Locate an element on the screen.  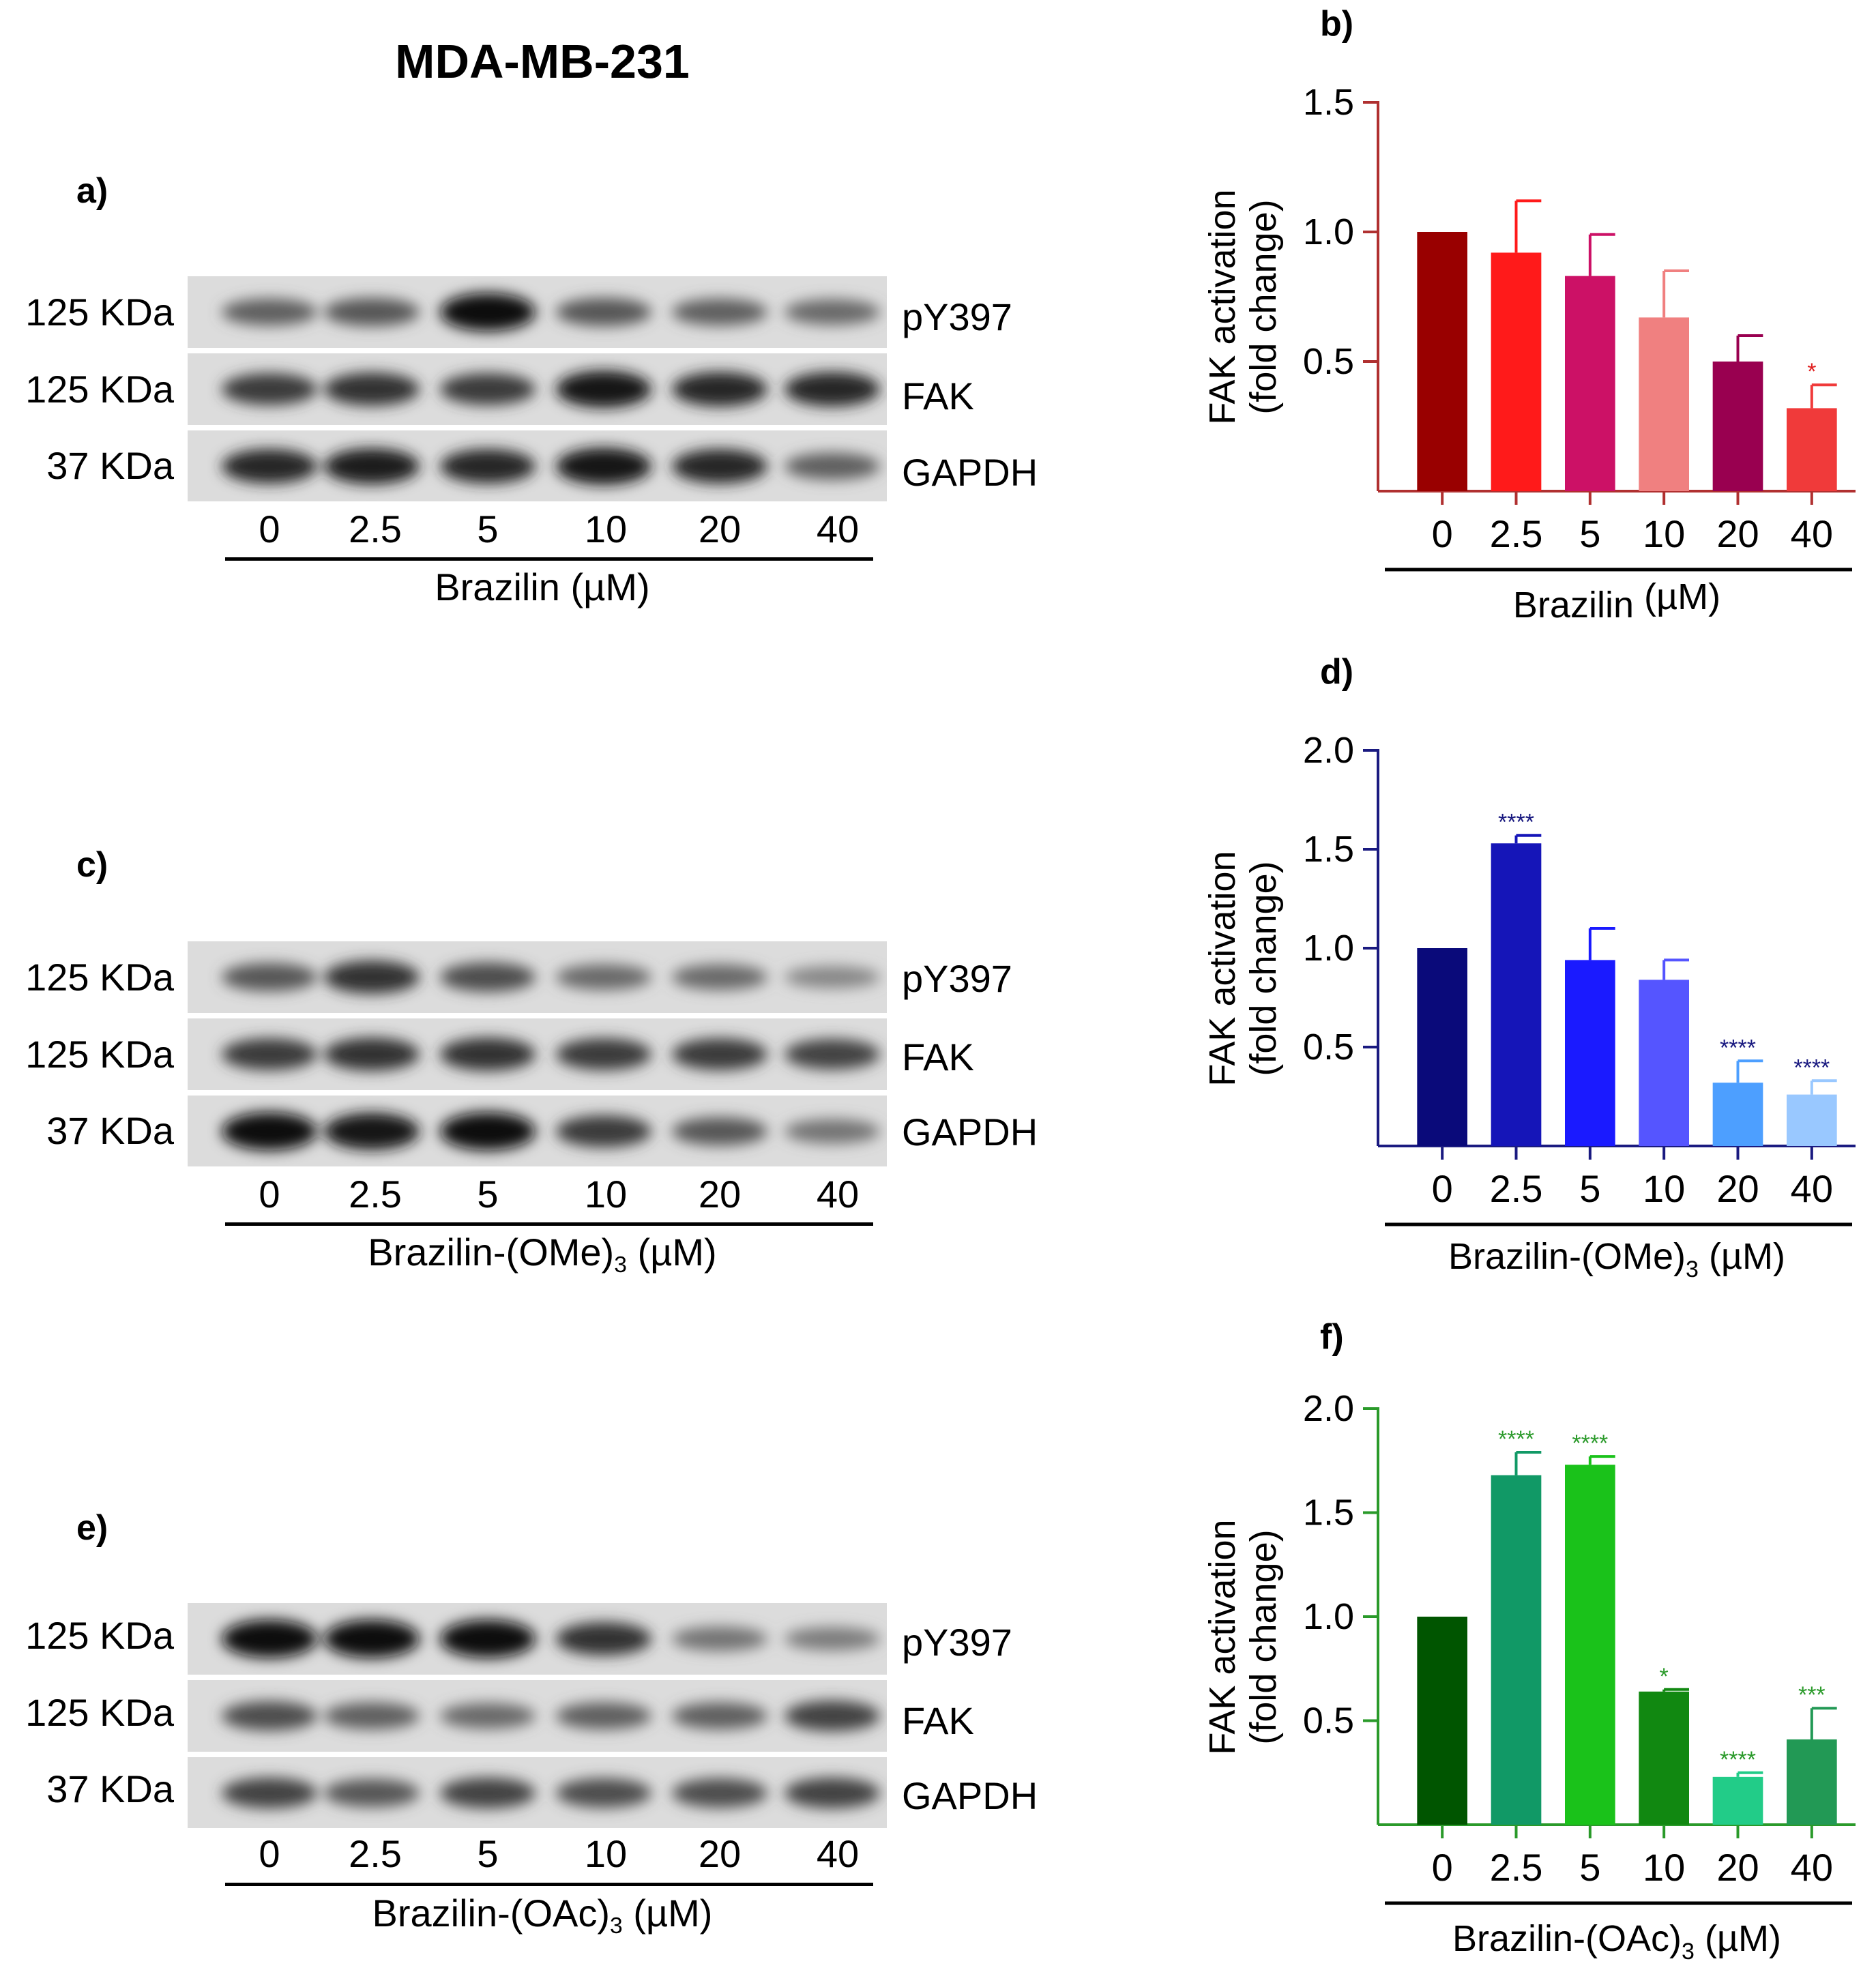
y-tick-label: 1.5 is located at coordinates (1329, 1513).